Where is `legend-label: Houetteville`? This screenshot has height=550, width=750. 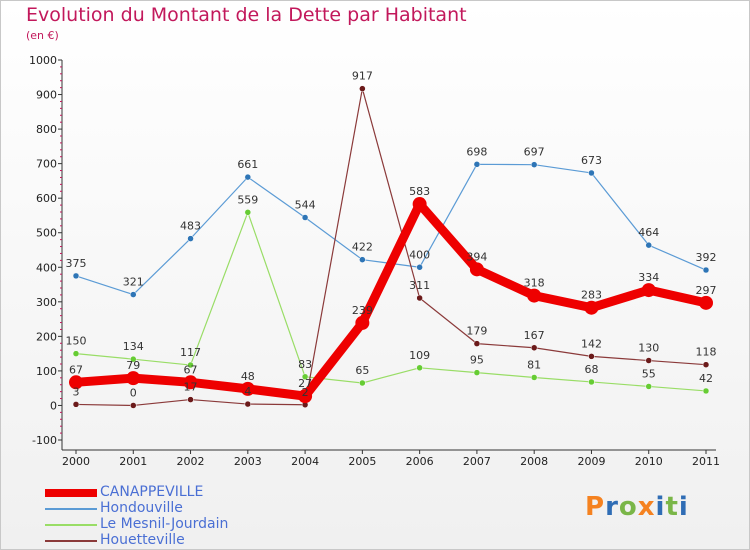
legend-label: Houetteville is located at coordinates (142, 540).